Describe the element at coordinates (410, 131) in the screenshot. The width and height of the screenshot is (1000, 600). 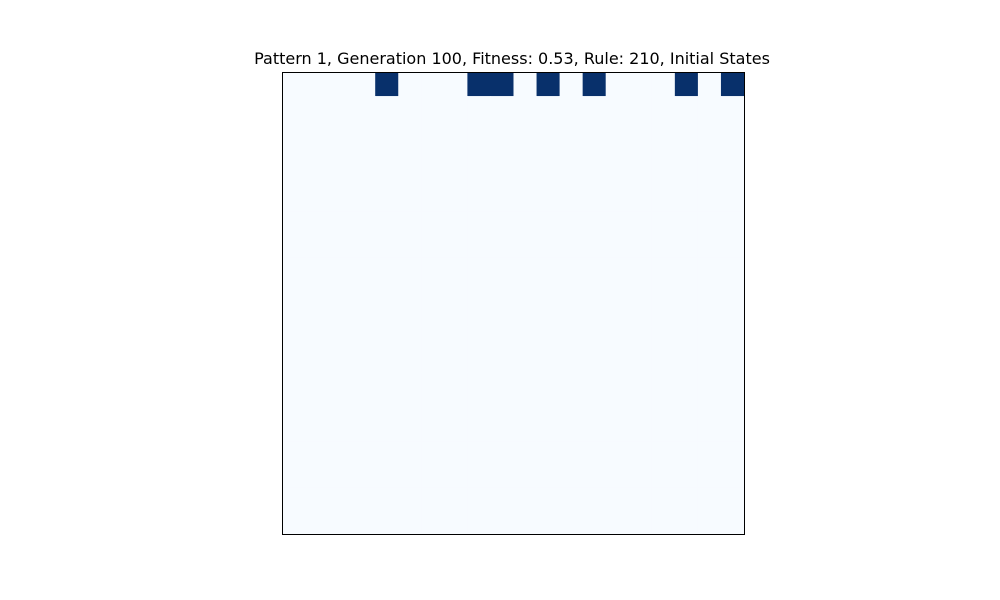
I see `heatmap-cell-r2-c5` at that location.